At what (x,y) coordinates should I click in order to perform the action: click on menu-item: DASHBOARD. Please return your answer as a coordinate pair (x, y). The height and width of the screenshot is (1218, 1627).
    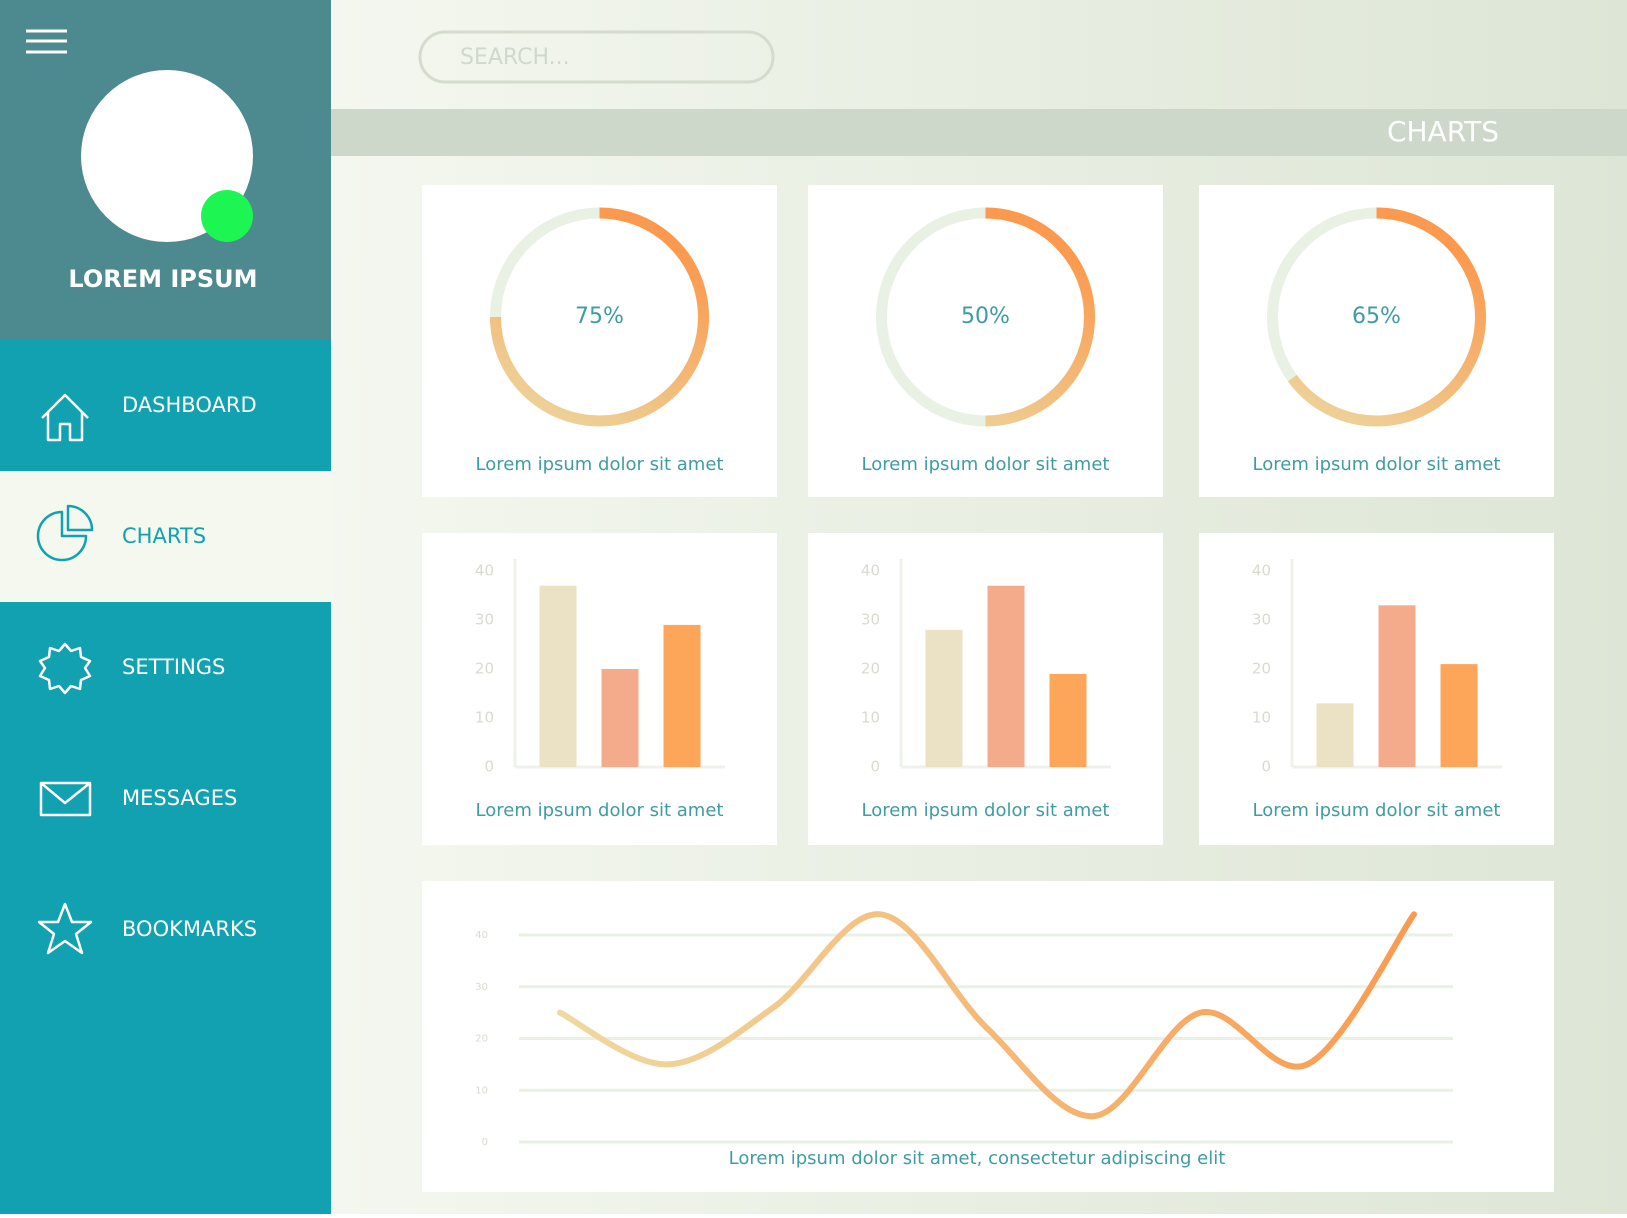
    Looking at the image, I should click on (149, 417).